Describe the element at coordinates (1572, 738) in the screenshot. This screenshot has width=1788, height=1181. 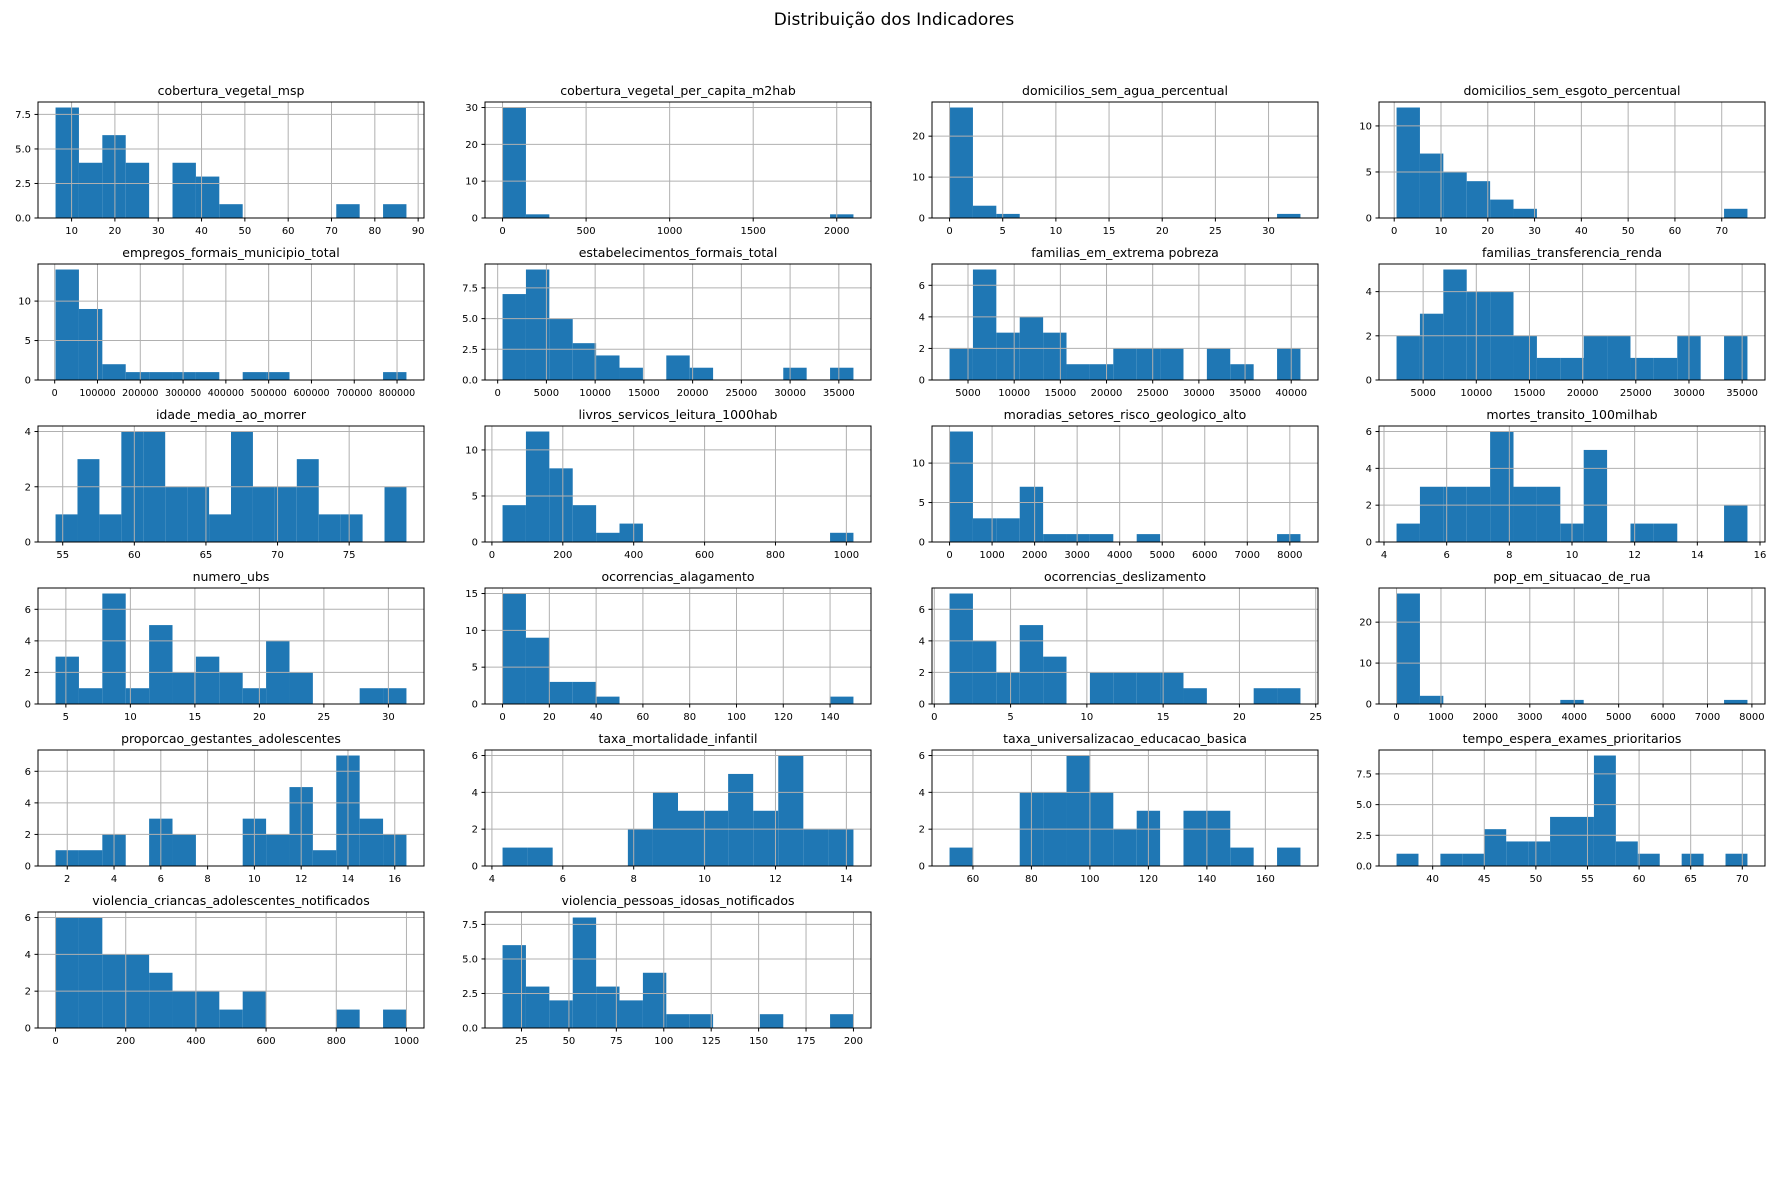
I see `subplot-title: tempo_espera_exames_prioritarios` at that location.